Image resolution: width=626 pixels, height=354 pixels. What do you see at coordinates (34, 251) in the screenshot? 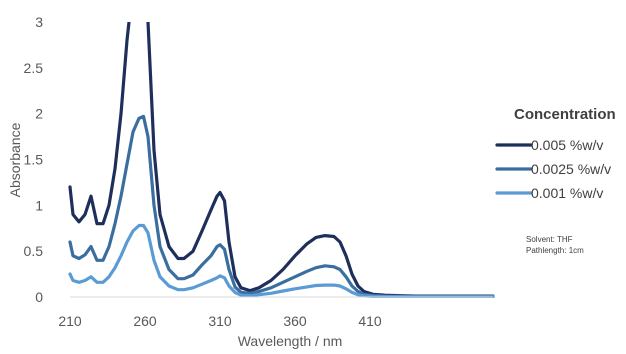
I see `y-tick-label-1: 0.5` at bounding box center [34, 251].